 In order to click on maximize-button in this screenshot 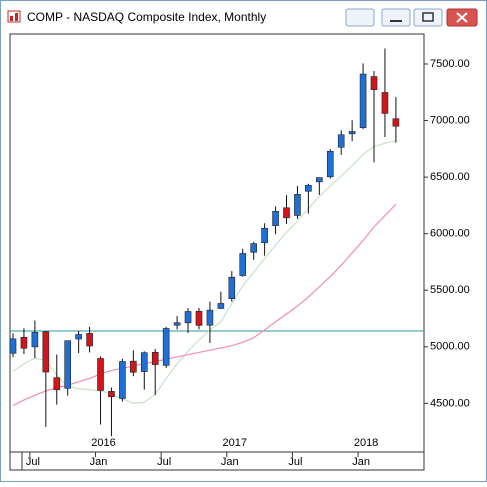, I will do `click(428, 17)`.